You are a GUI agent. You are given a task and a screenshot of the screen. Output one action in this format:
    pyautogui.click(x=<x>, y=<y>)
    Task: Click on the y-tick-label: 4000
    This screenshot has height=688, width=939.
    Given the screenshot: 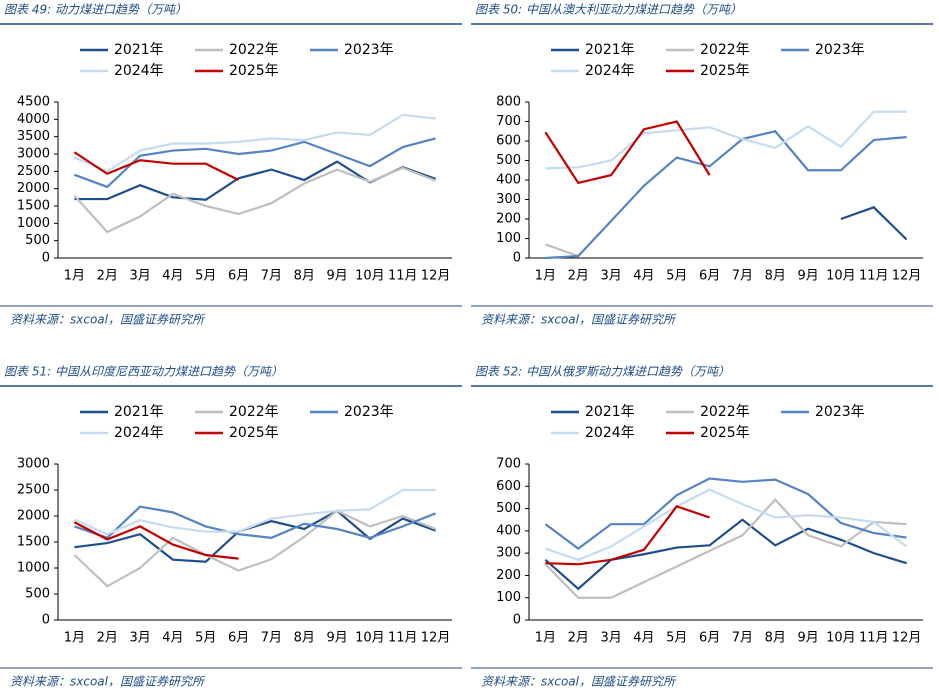 What is the action you would take?
    pyautogui.click(x=33, y=119)
    